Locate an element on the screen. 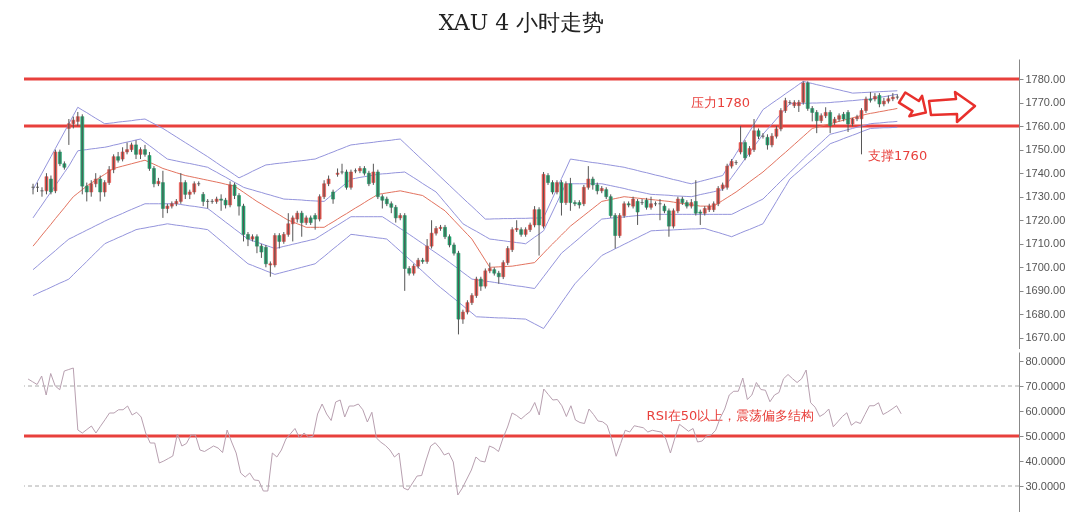 The width and height of the screenshot is (1080, 518). chart-title: XAU 4 小时走势 is located at coordinates (521, 22).